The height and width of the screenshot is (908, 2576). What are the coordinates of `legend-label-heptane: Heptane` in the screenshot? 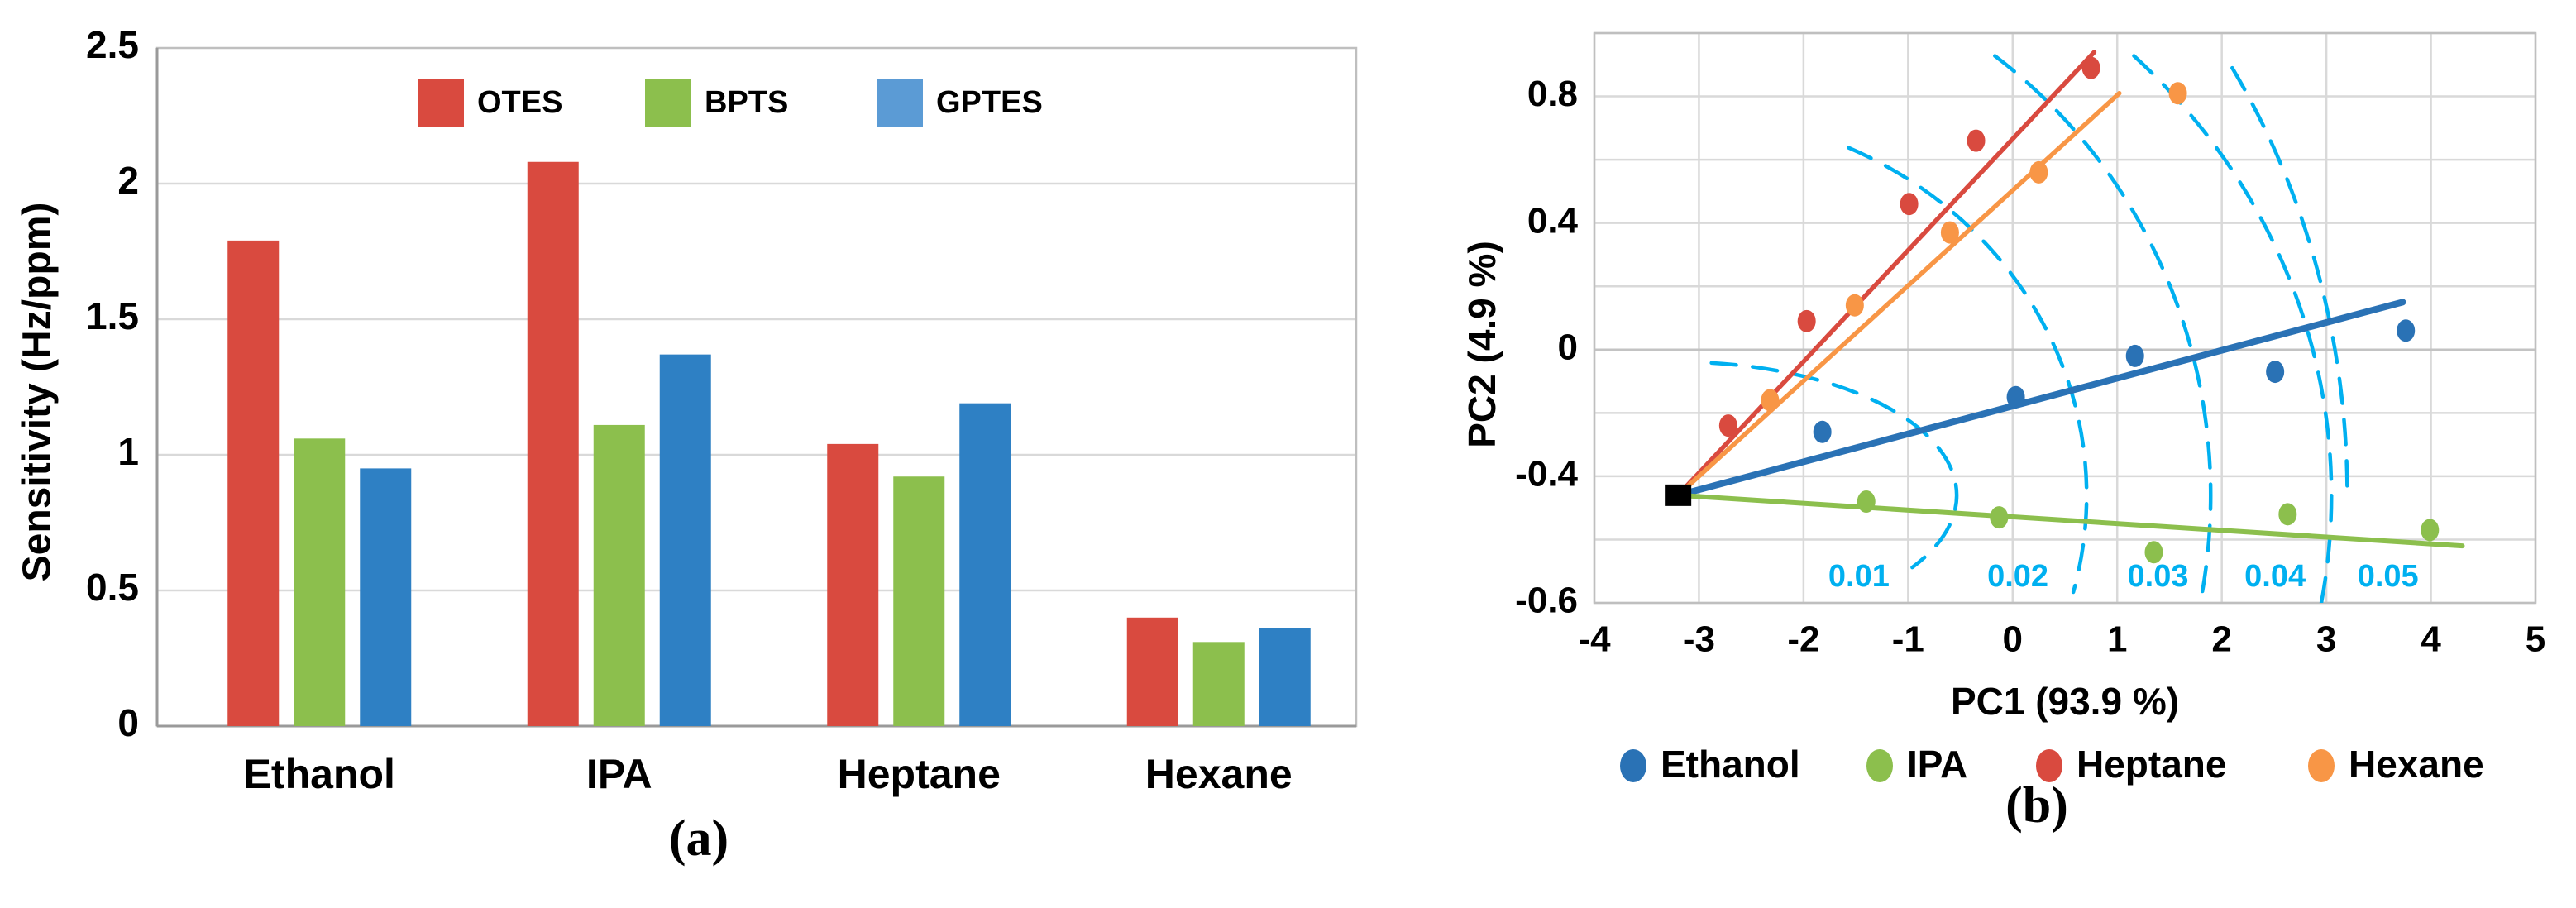 It's located at (2151, 764).